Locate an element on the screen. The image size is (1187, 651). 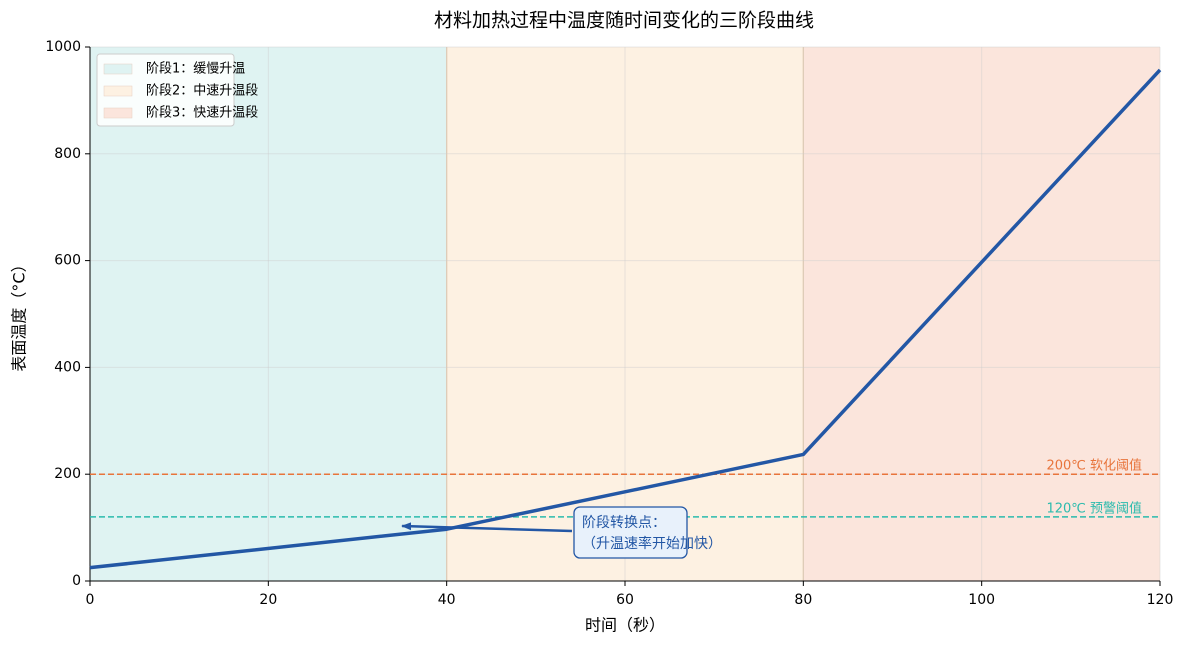
y-tick-label: 0 is located at coordinates (76, 581).